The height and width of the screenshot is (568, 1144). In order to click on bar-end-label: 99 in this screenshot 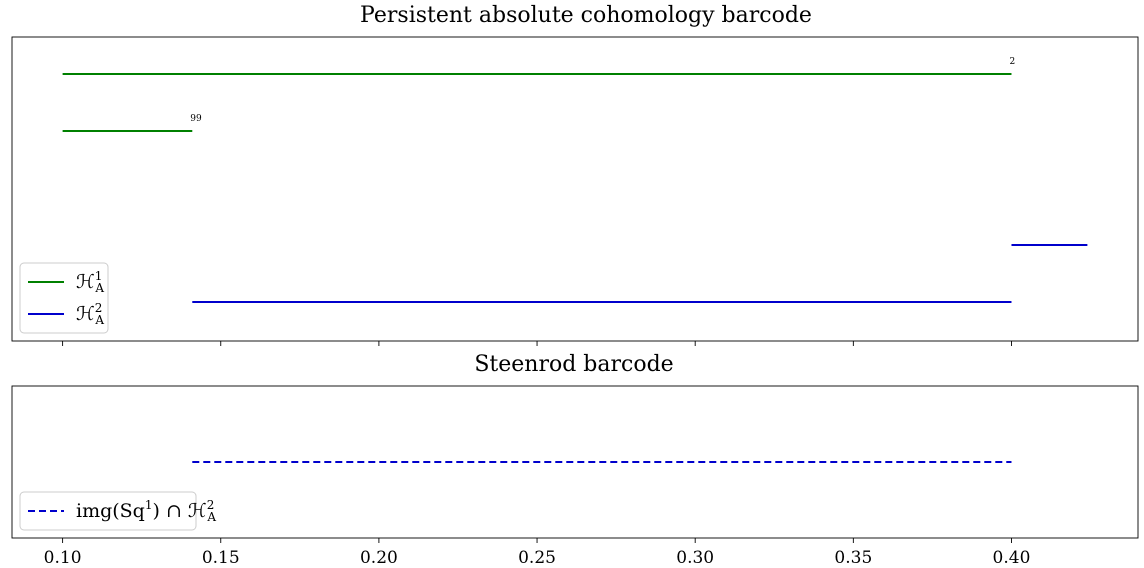, I will do `click(196, 119)`.